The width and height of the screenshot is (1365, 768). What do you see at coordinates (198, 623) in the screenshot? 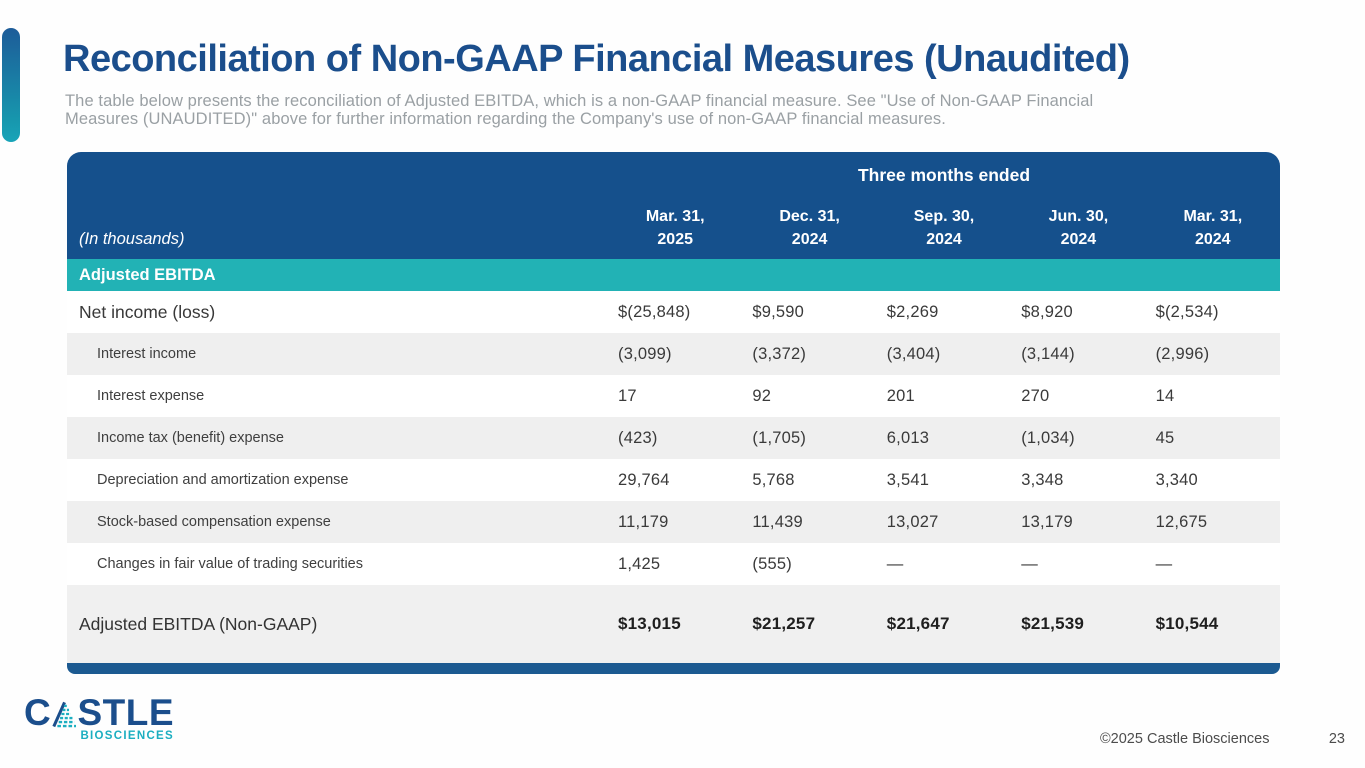
I see `row-label: Adjusted EBITDA (Non-GAAP)` at bounding box center [198, 623].